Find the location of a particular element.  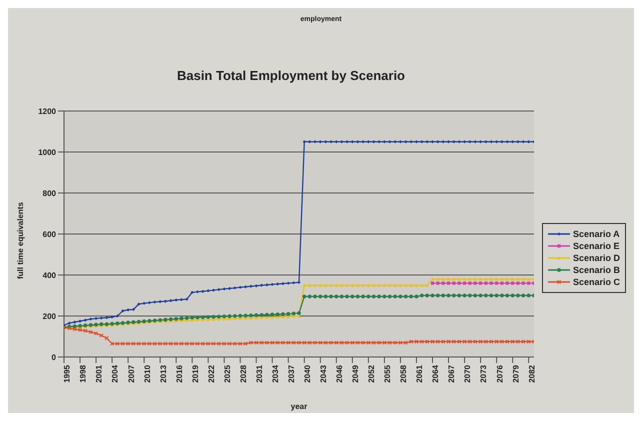

legend-label: Scenario C is located at coordinates (596, 282).